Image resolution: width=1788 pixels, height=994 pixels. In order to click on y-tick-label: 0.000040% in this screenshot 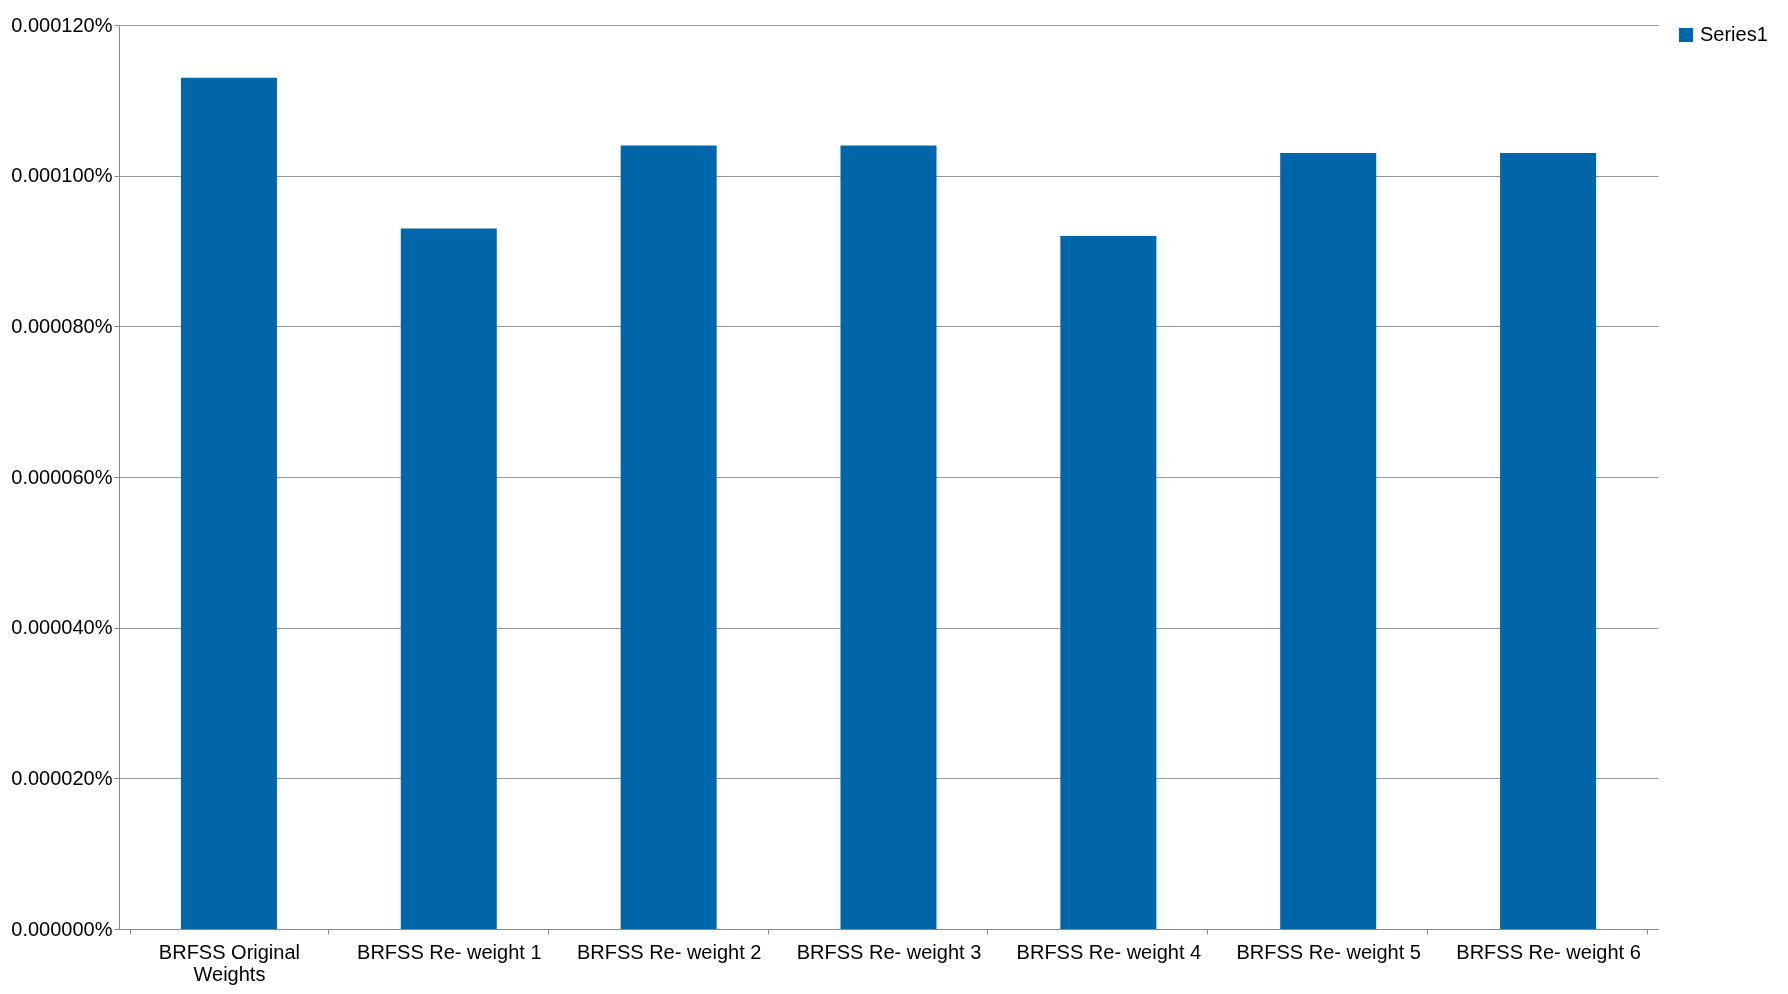, I will do `click(62, 627)`.